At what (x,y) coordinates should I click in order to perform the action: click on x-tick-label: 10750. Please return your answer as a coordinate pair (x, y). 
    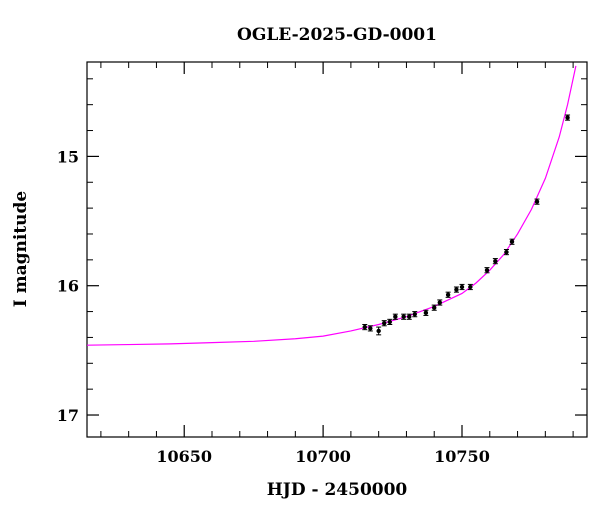
    Looking at the image, I should click on (462, 456).